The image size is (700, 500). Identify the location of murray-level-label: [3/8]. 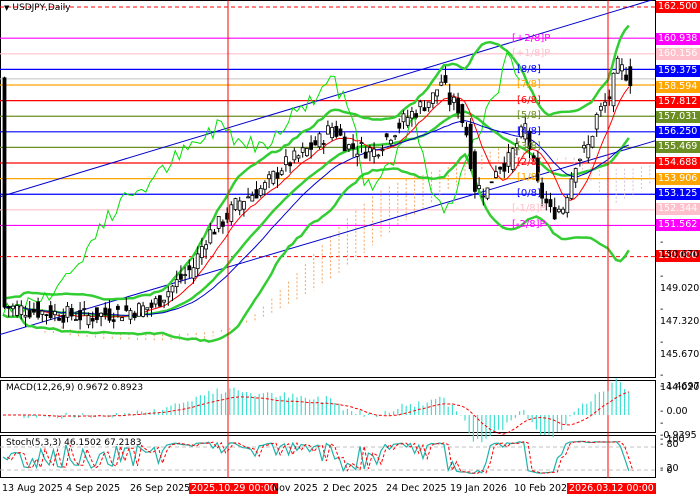
(529, 146).